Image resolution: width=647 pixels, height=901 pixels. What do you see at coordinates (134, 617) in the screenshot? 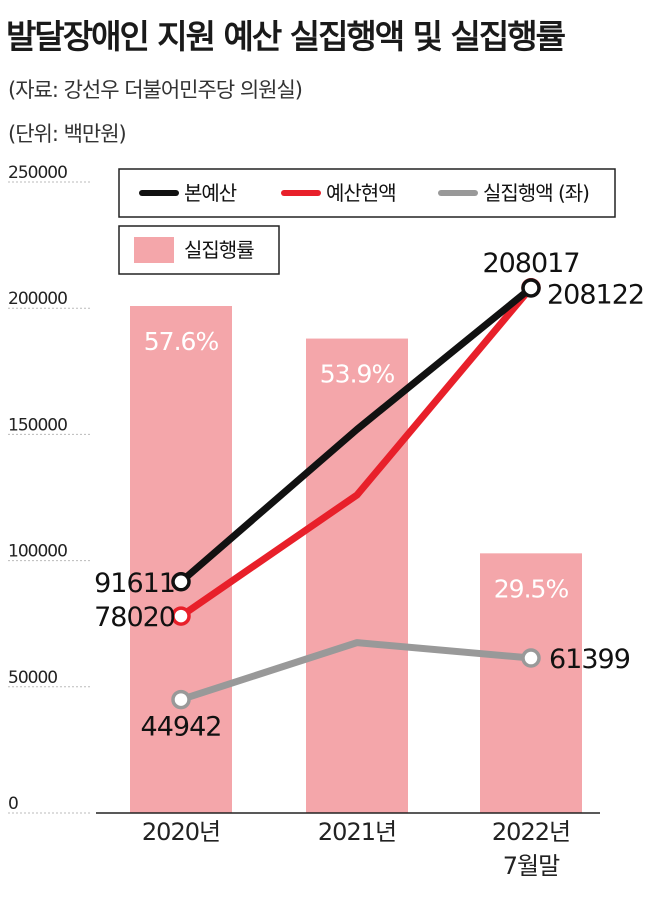
I see `data-label: 78020` at bounding box center [134, 617].